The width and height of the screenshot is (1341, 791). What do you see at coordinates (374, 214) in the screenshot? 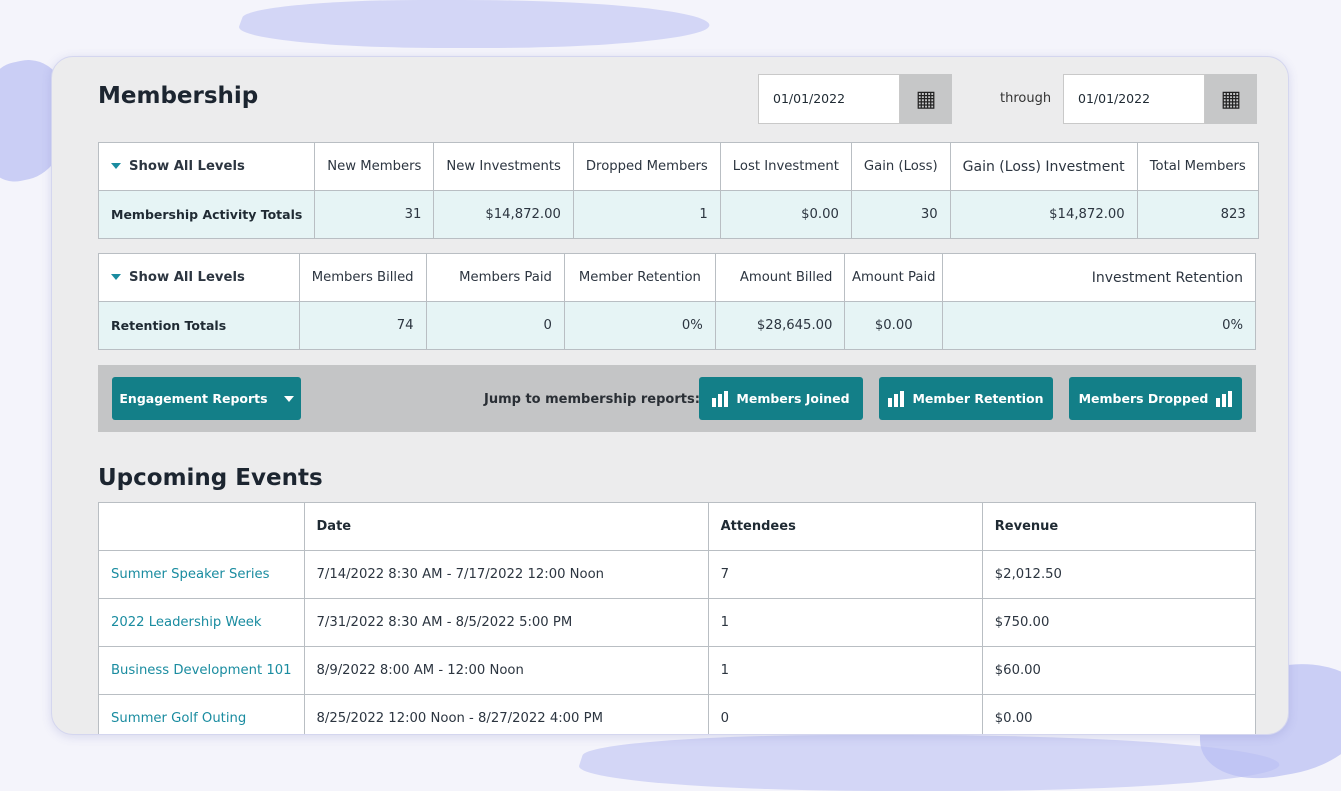
I see `table-cell: 31` at bounding box center [374, 214].